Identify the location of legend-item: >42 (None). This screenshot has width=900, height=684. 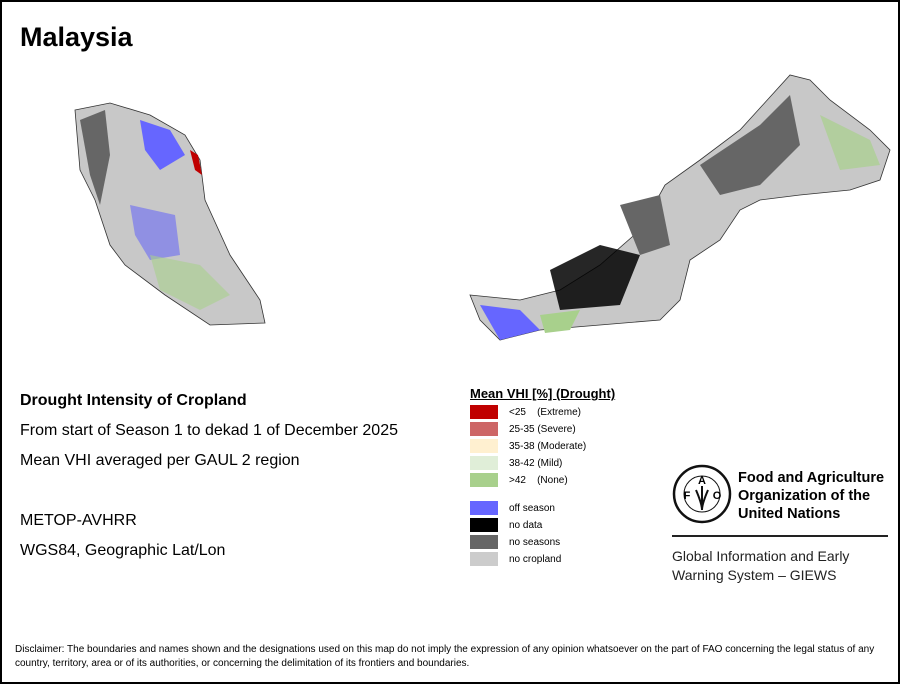
(519, 480).